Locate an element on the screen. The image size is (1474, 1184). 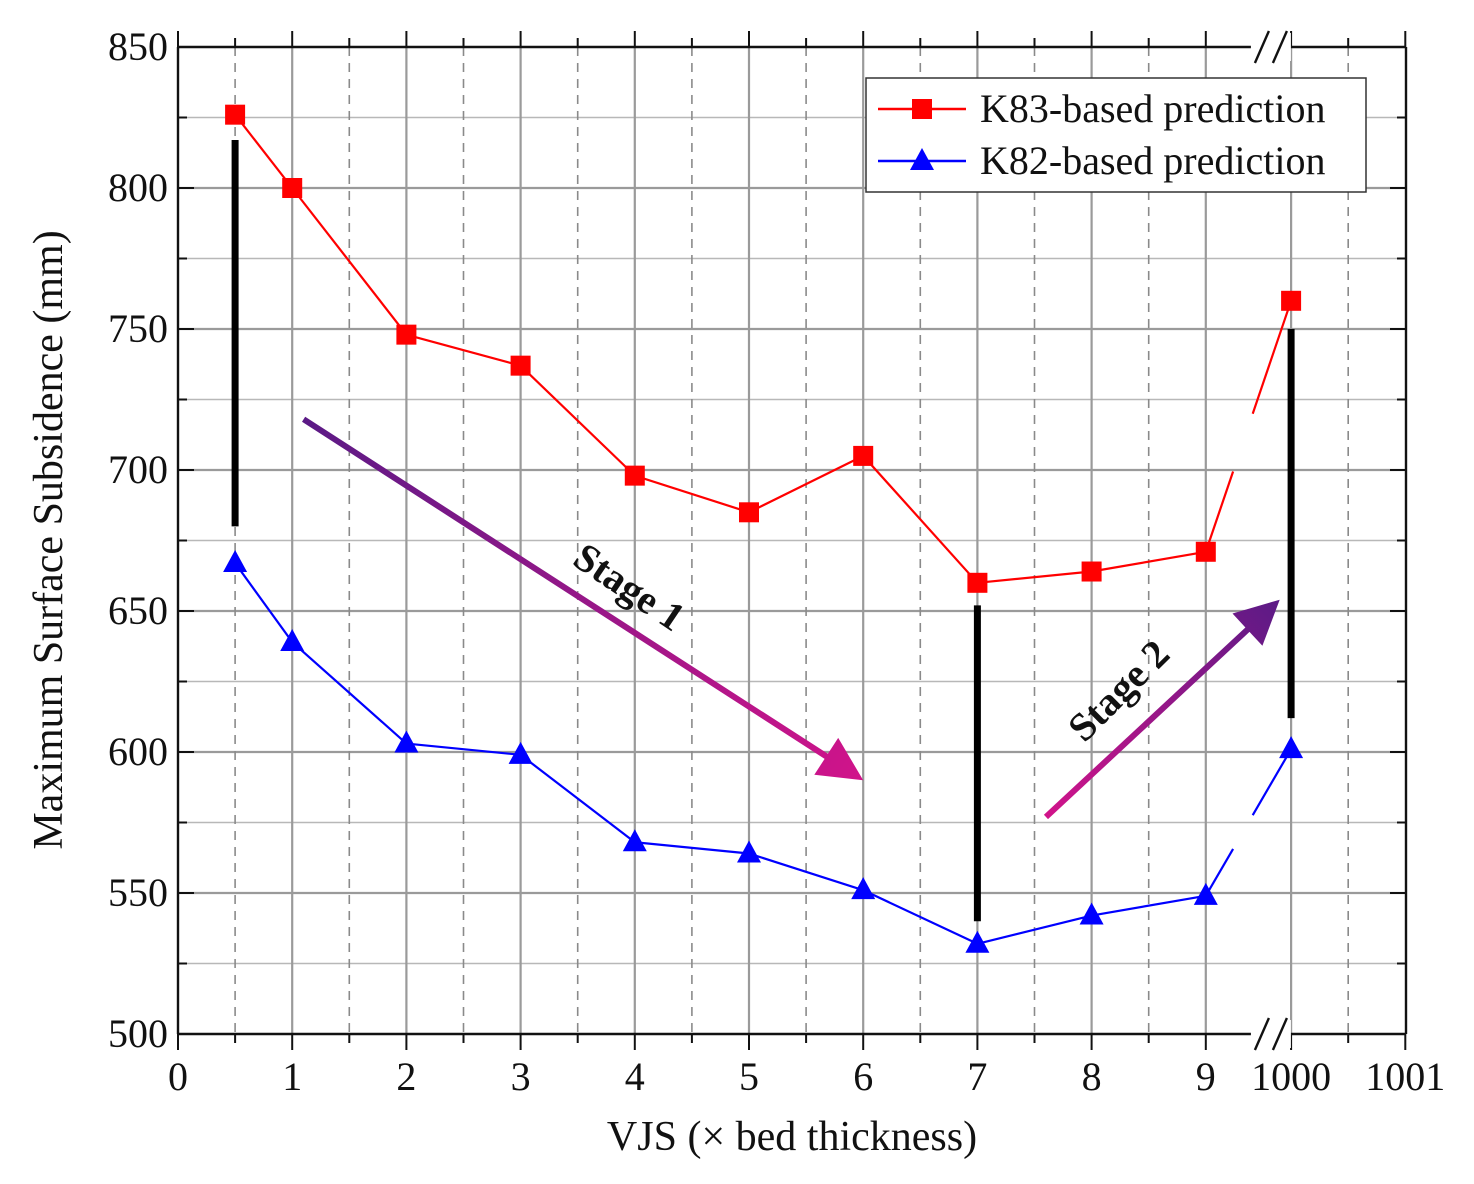
stage-2-arrow is located at coordinates (1161, 709).